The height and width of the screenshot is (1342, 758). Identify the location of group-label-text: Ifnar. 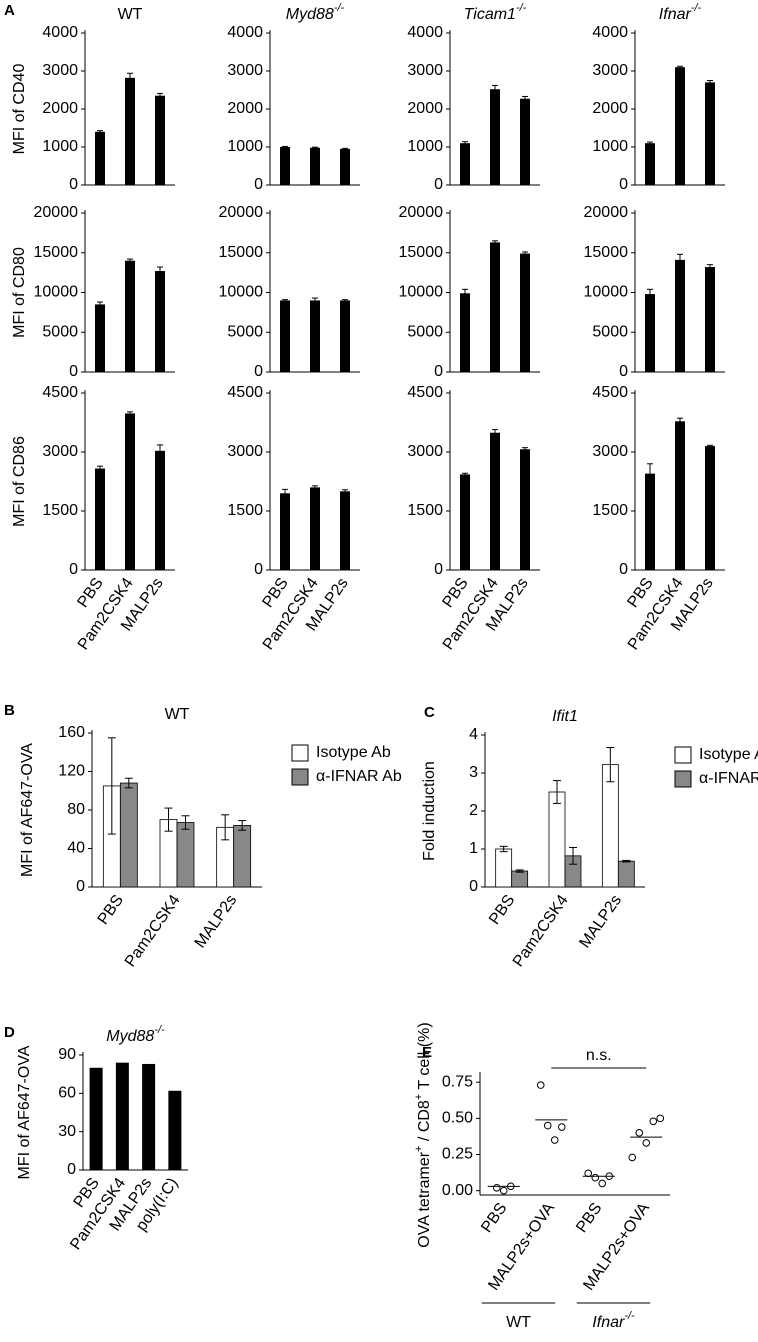
(608, 1322).